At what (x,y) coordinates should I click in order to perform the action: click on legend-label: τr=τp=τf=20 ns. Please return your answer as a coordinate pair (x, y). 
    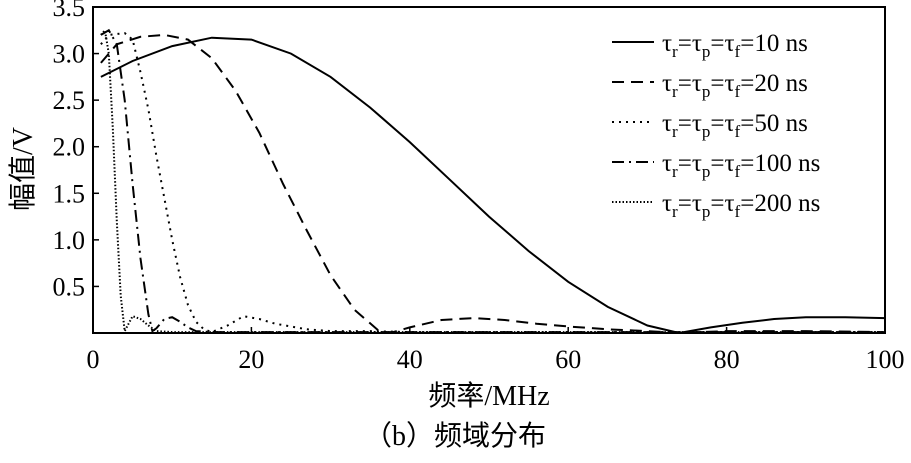
    Looking at the image, I should click on (735, 85).